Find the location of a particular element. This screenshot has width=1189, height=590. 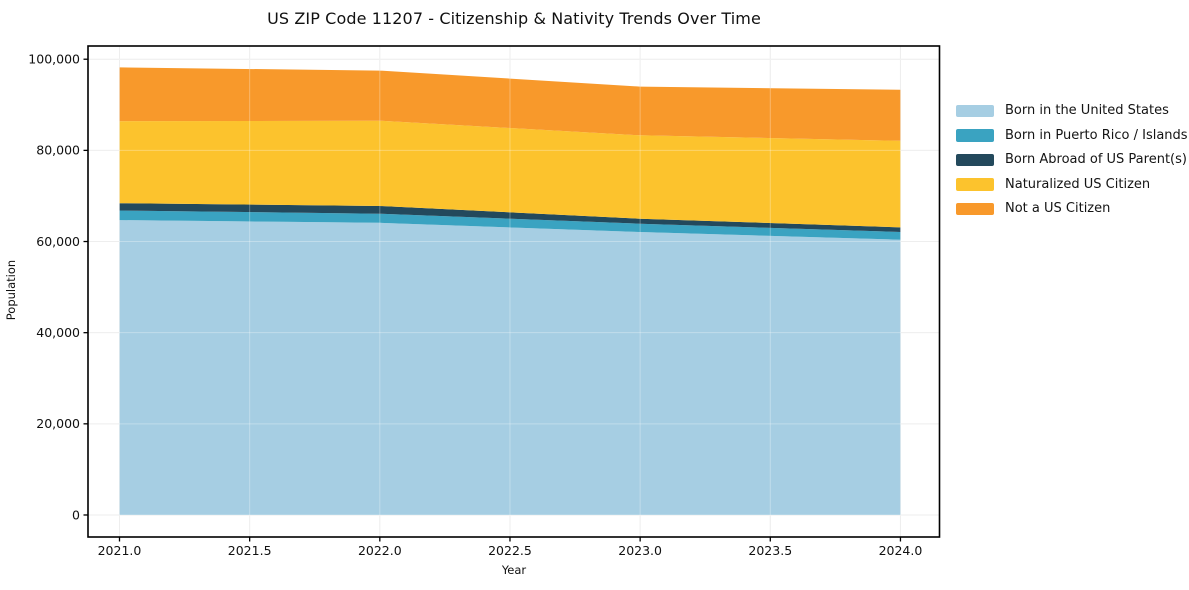

legend-label: Born in Puerto Rico / Islands is located at coordinates (1096, 135).